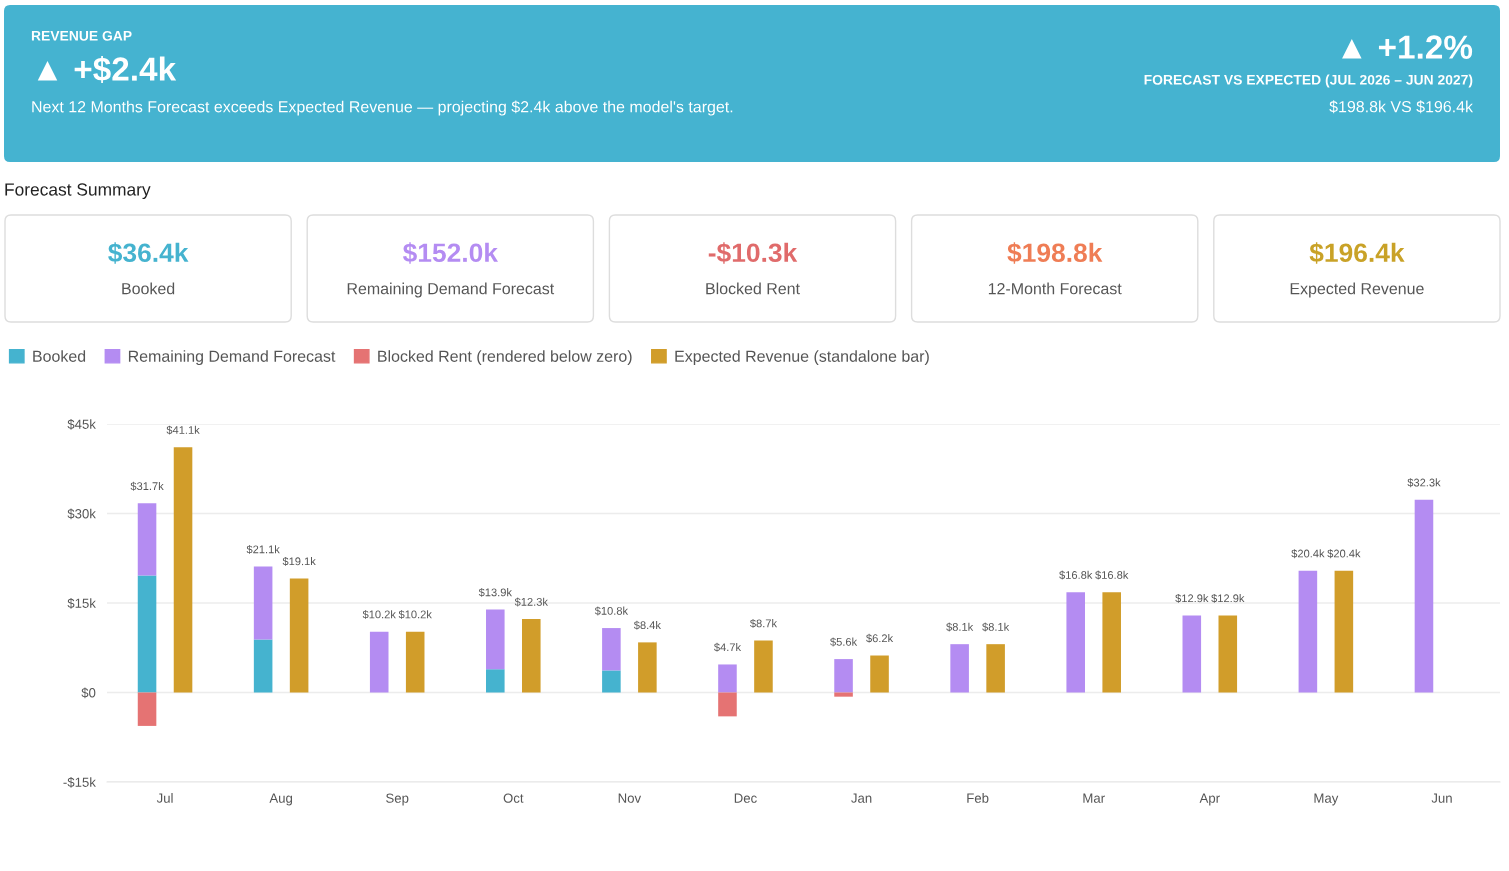 This screenshot has width=1509, height=871. I want to click on y-tick-label: $0, so click(88, 693).